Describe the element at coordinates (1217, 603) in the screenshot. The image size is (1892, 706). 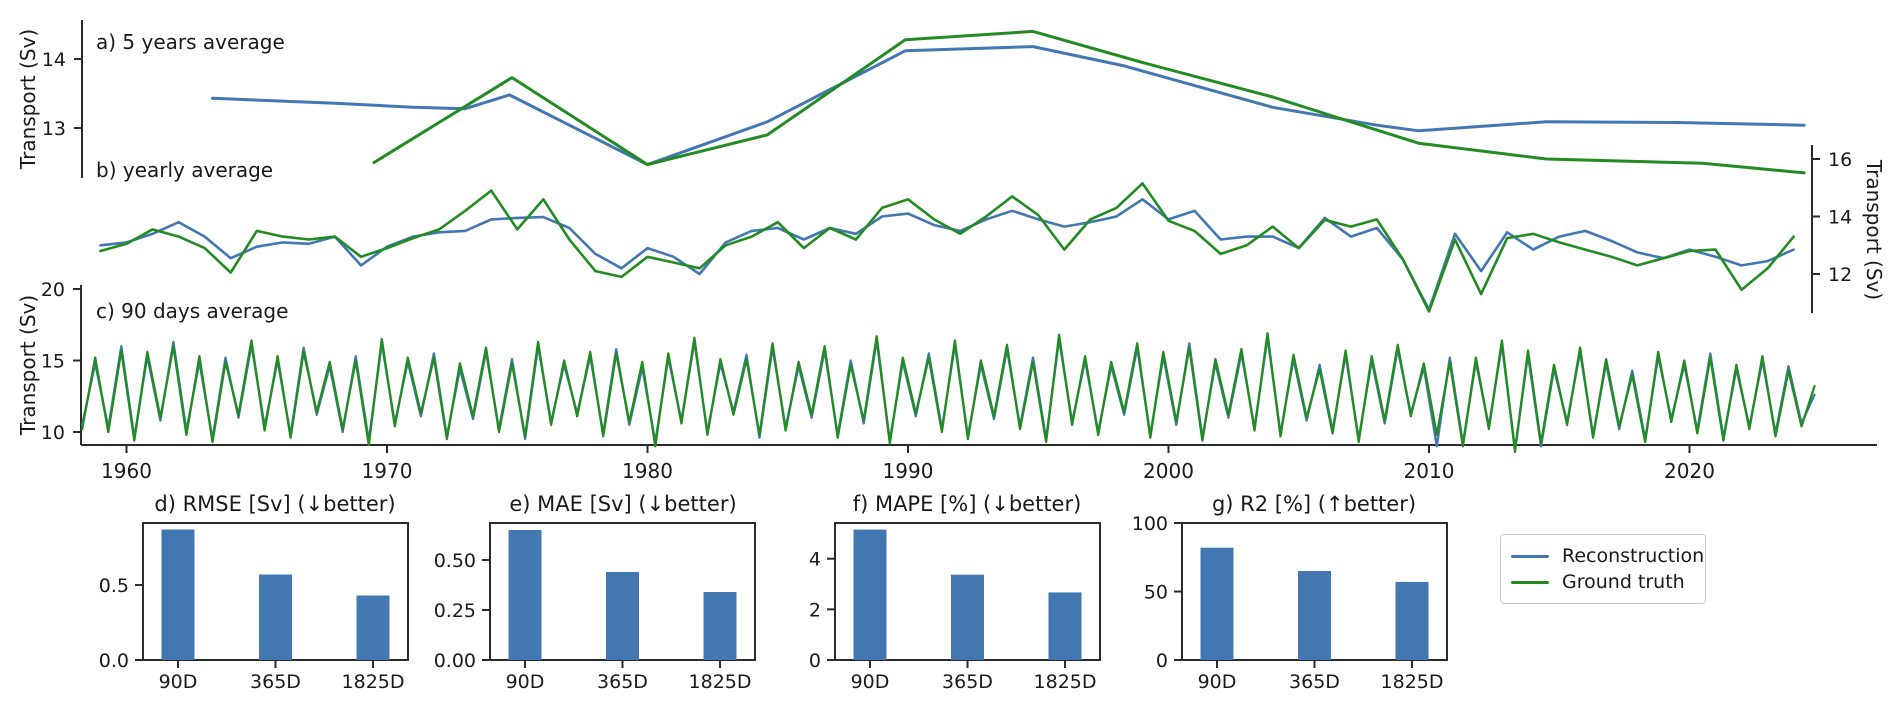
I see `bar-90D-g` at that location.